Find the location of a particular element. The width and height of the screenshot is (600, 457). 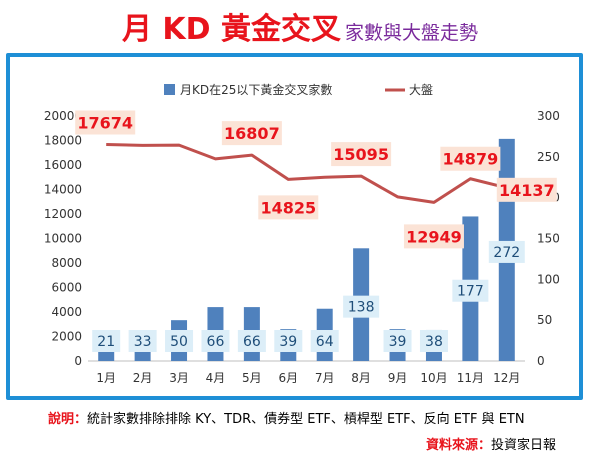

chart-title: 月 KD 黃金交叉 家數與大盤走勢 is located at coordinates (300, 26).